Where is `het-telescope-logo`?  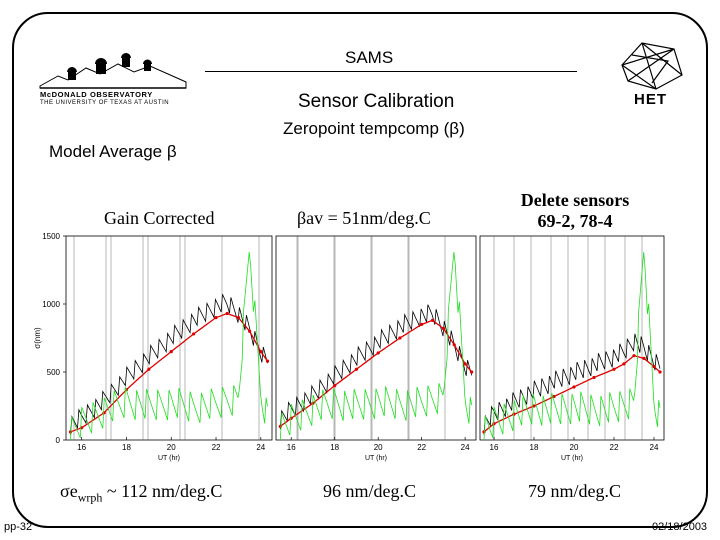 het-telescope-logo is located at coordinates (652, 66).